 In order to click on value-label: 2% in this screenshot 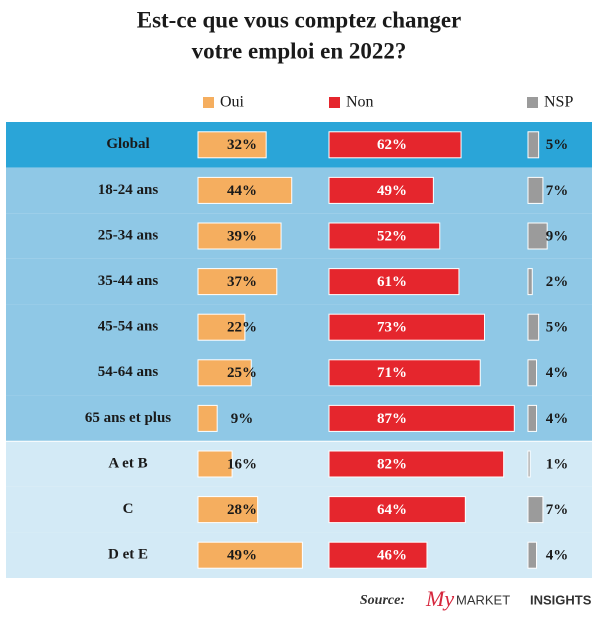, I will do `click(557, 282)`.